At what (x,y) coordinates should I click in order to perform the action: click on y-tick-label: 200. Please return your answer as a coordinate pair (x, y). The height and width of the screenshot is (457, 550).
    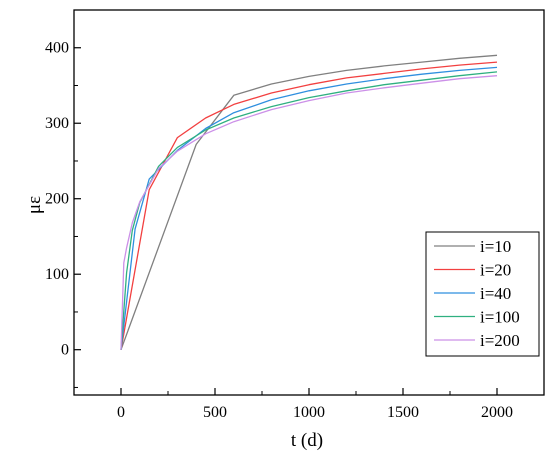
    Looking at the image, I should click on (57, 199).